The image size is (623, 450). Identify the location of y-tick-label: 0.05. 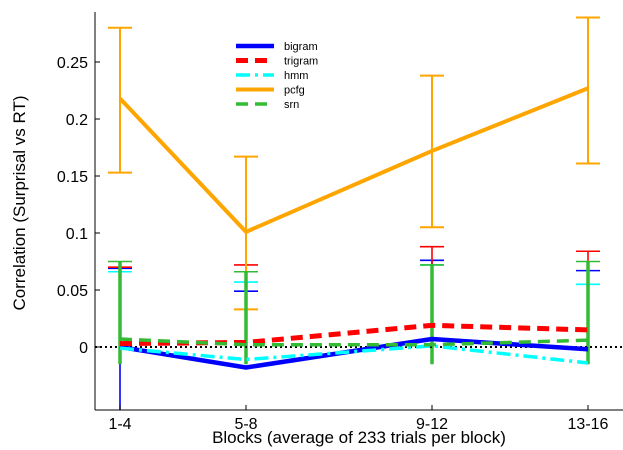
(72, 291).